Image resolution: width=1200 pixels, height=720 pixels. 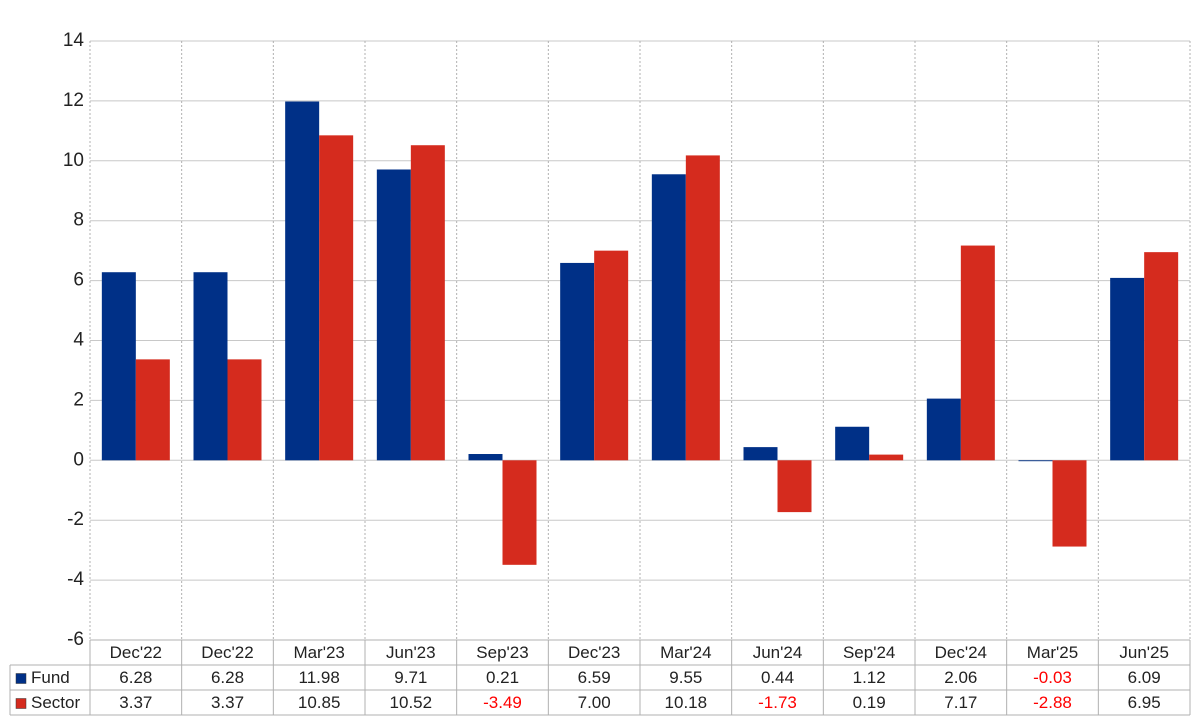 What do you see at coordinates (686, 702) in the screenshot?
I see `value-label: 10.18` at bounding box center [686, 702].